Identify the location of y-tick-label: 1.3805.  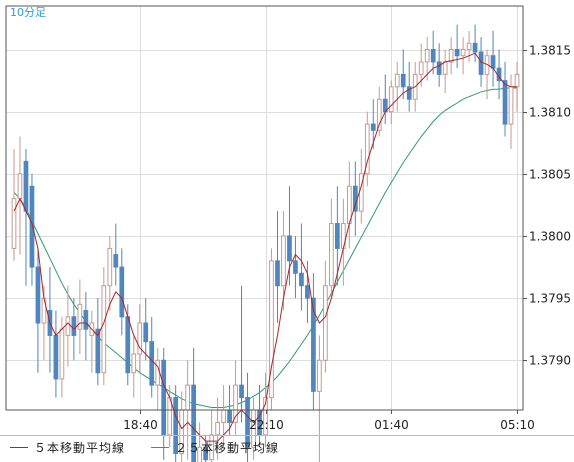
(550, 175).